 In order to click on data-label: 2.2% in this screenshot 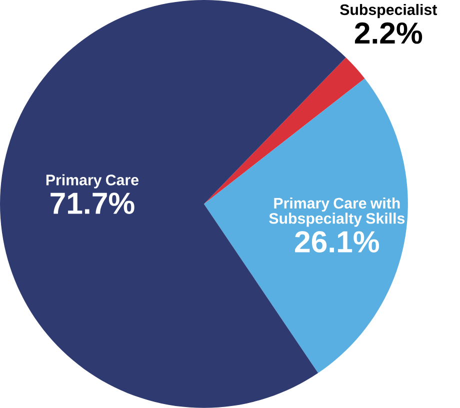, I will do `click(388, 33)`.